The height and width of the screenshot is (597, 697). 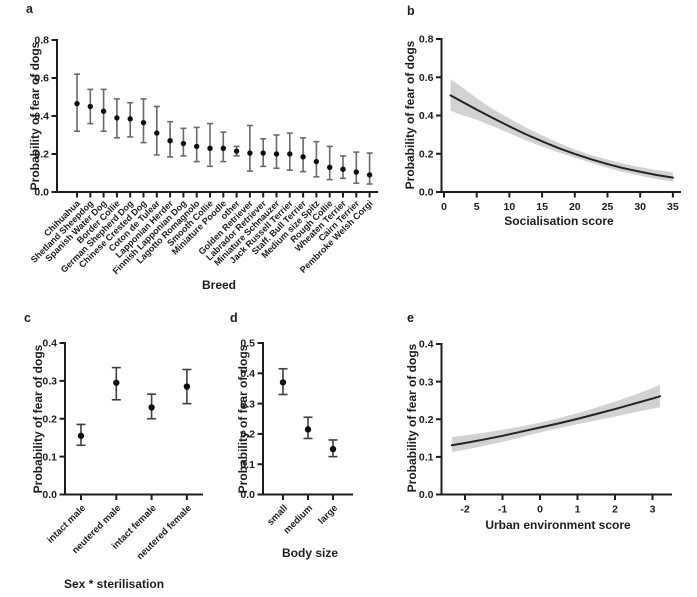 What do you see at coordinates (510, 207) in the screenshot?
I see `panel-b-x-tick-label: 10` at bounding box center [510, 207].